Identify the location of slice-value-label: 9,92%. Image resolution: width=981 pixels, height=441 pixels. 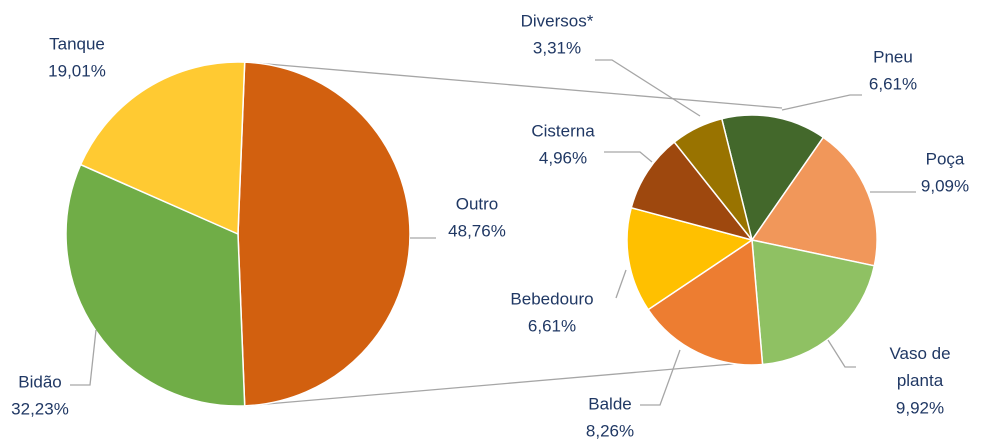
(920, 407).